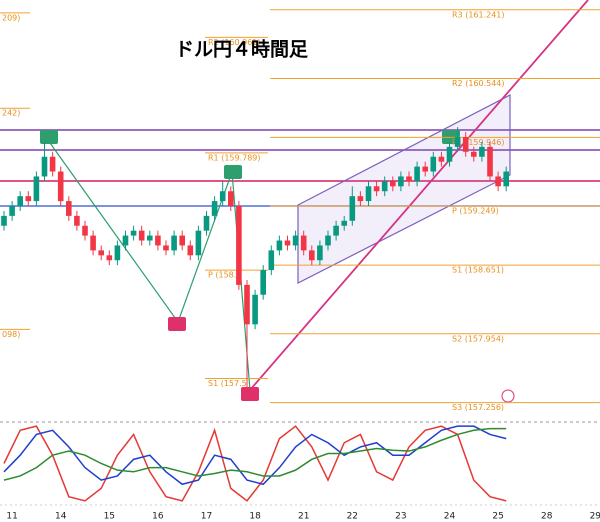  Describe the element at coordinates (450, 517) in the screenshot. I see `x-tick-label: 24` at that location.